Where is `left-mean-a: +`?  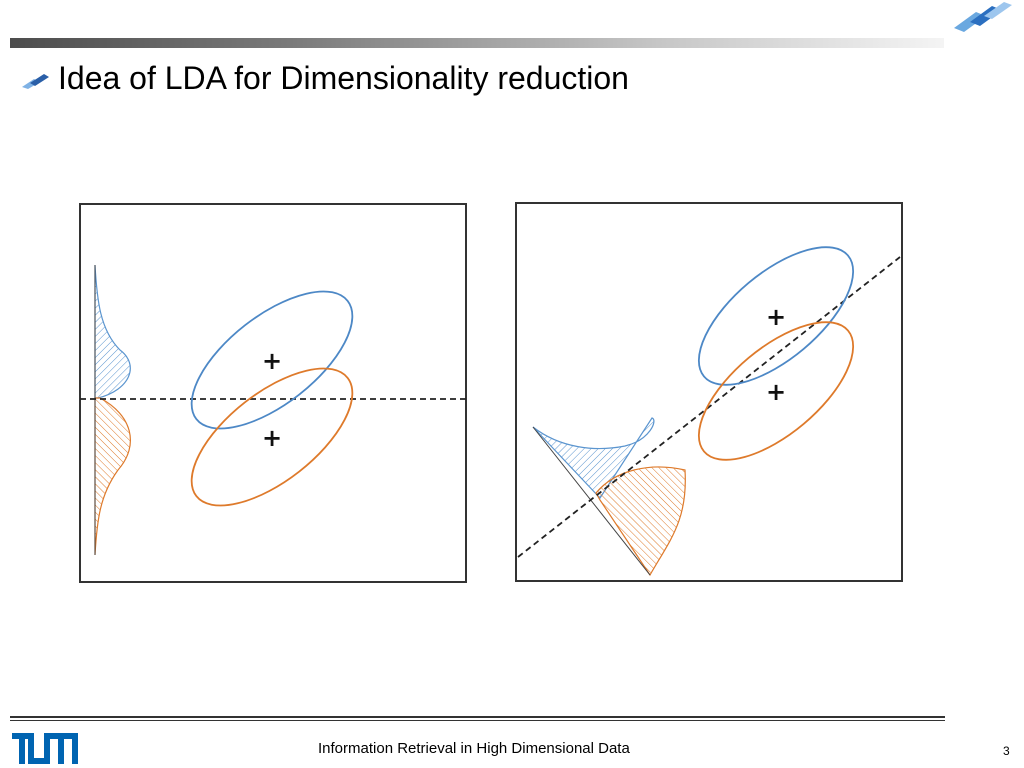
left-mean-a: + is located at coordinates (272, 361).